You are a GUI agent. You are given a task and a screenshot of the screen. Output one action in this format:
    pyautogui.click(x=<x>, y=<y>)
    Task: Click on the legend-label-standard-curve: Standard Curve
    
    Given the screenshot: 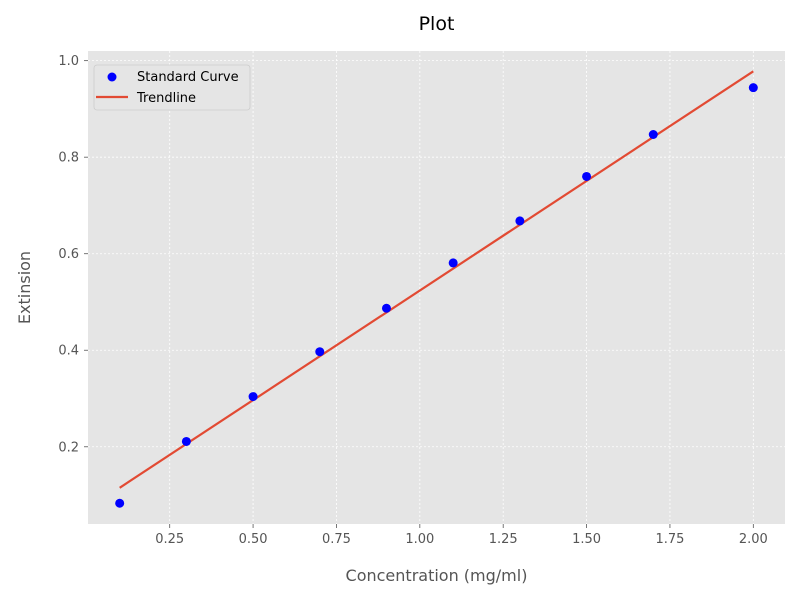 What is the action you would take?
    pyautogui.click(x=188, y=77)
    